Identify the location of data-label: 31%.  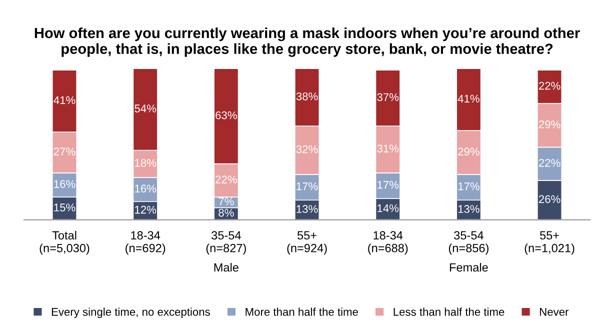
(388, 148).